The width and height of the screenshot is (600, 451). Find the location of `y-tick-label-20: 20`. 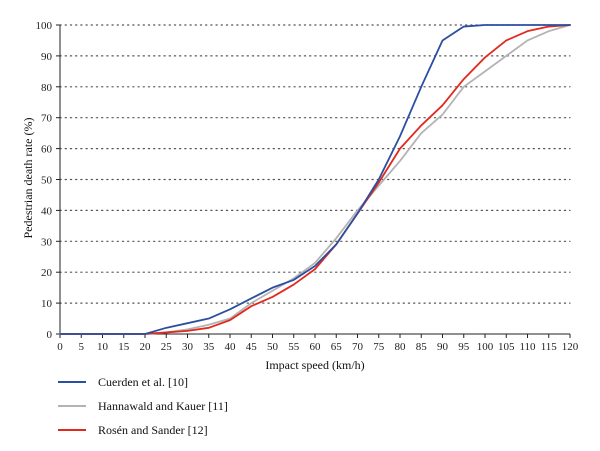

y-tick-label-20: 20 is located at coordinates (47, 273).